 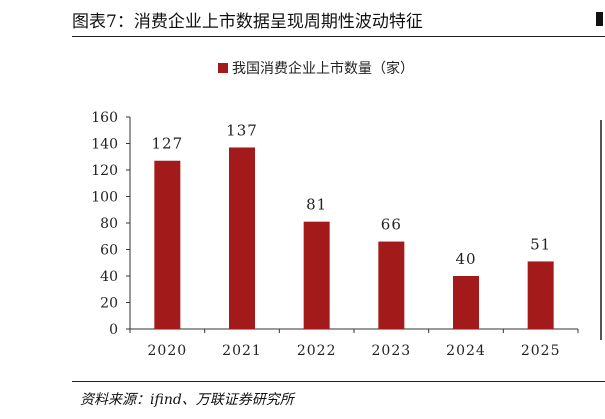 What do you see at coordinates (104, 118) in the screenshot?
I see `y-tick-label: 160` at bounding box center [104, 118].